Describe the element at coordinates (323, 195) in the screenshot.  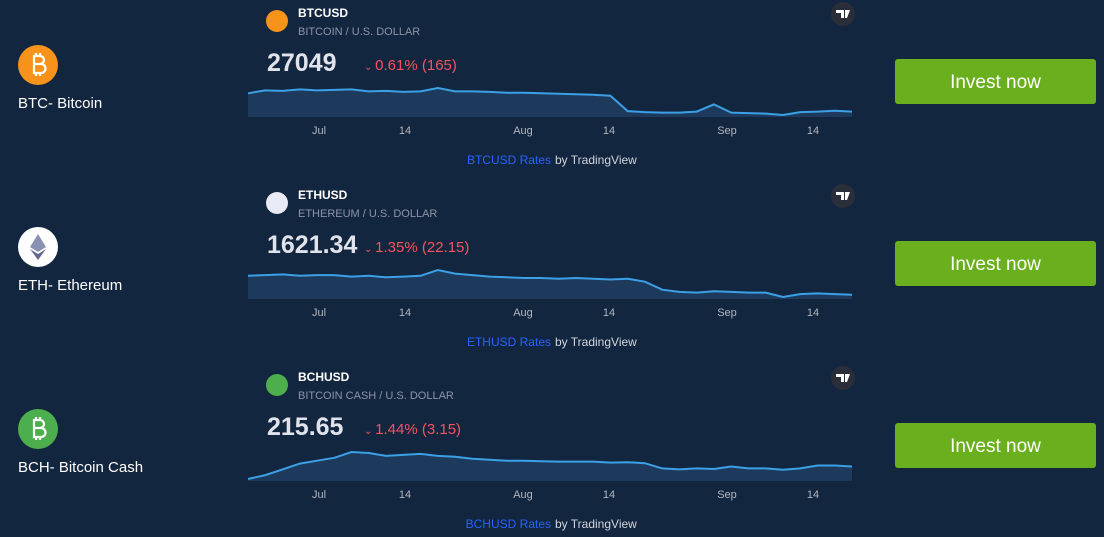
I see `symbol: ETHUSD` at that location.